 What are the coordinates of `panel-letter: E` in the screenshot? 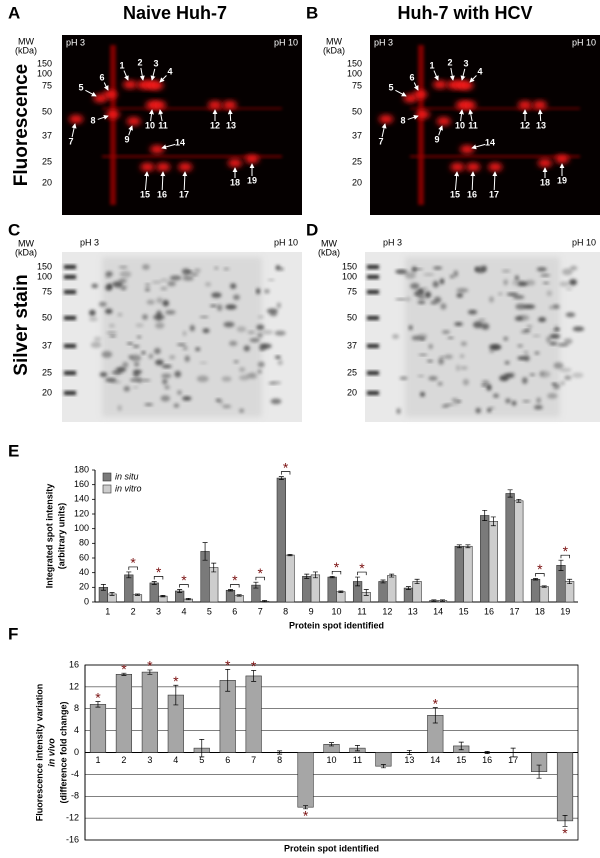 It's located at (13, 450).